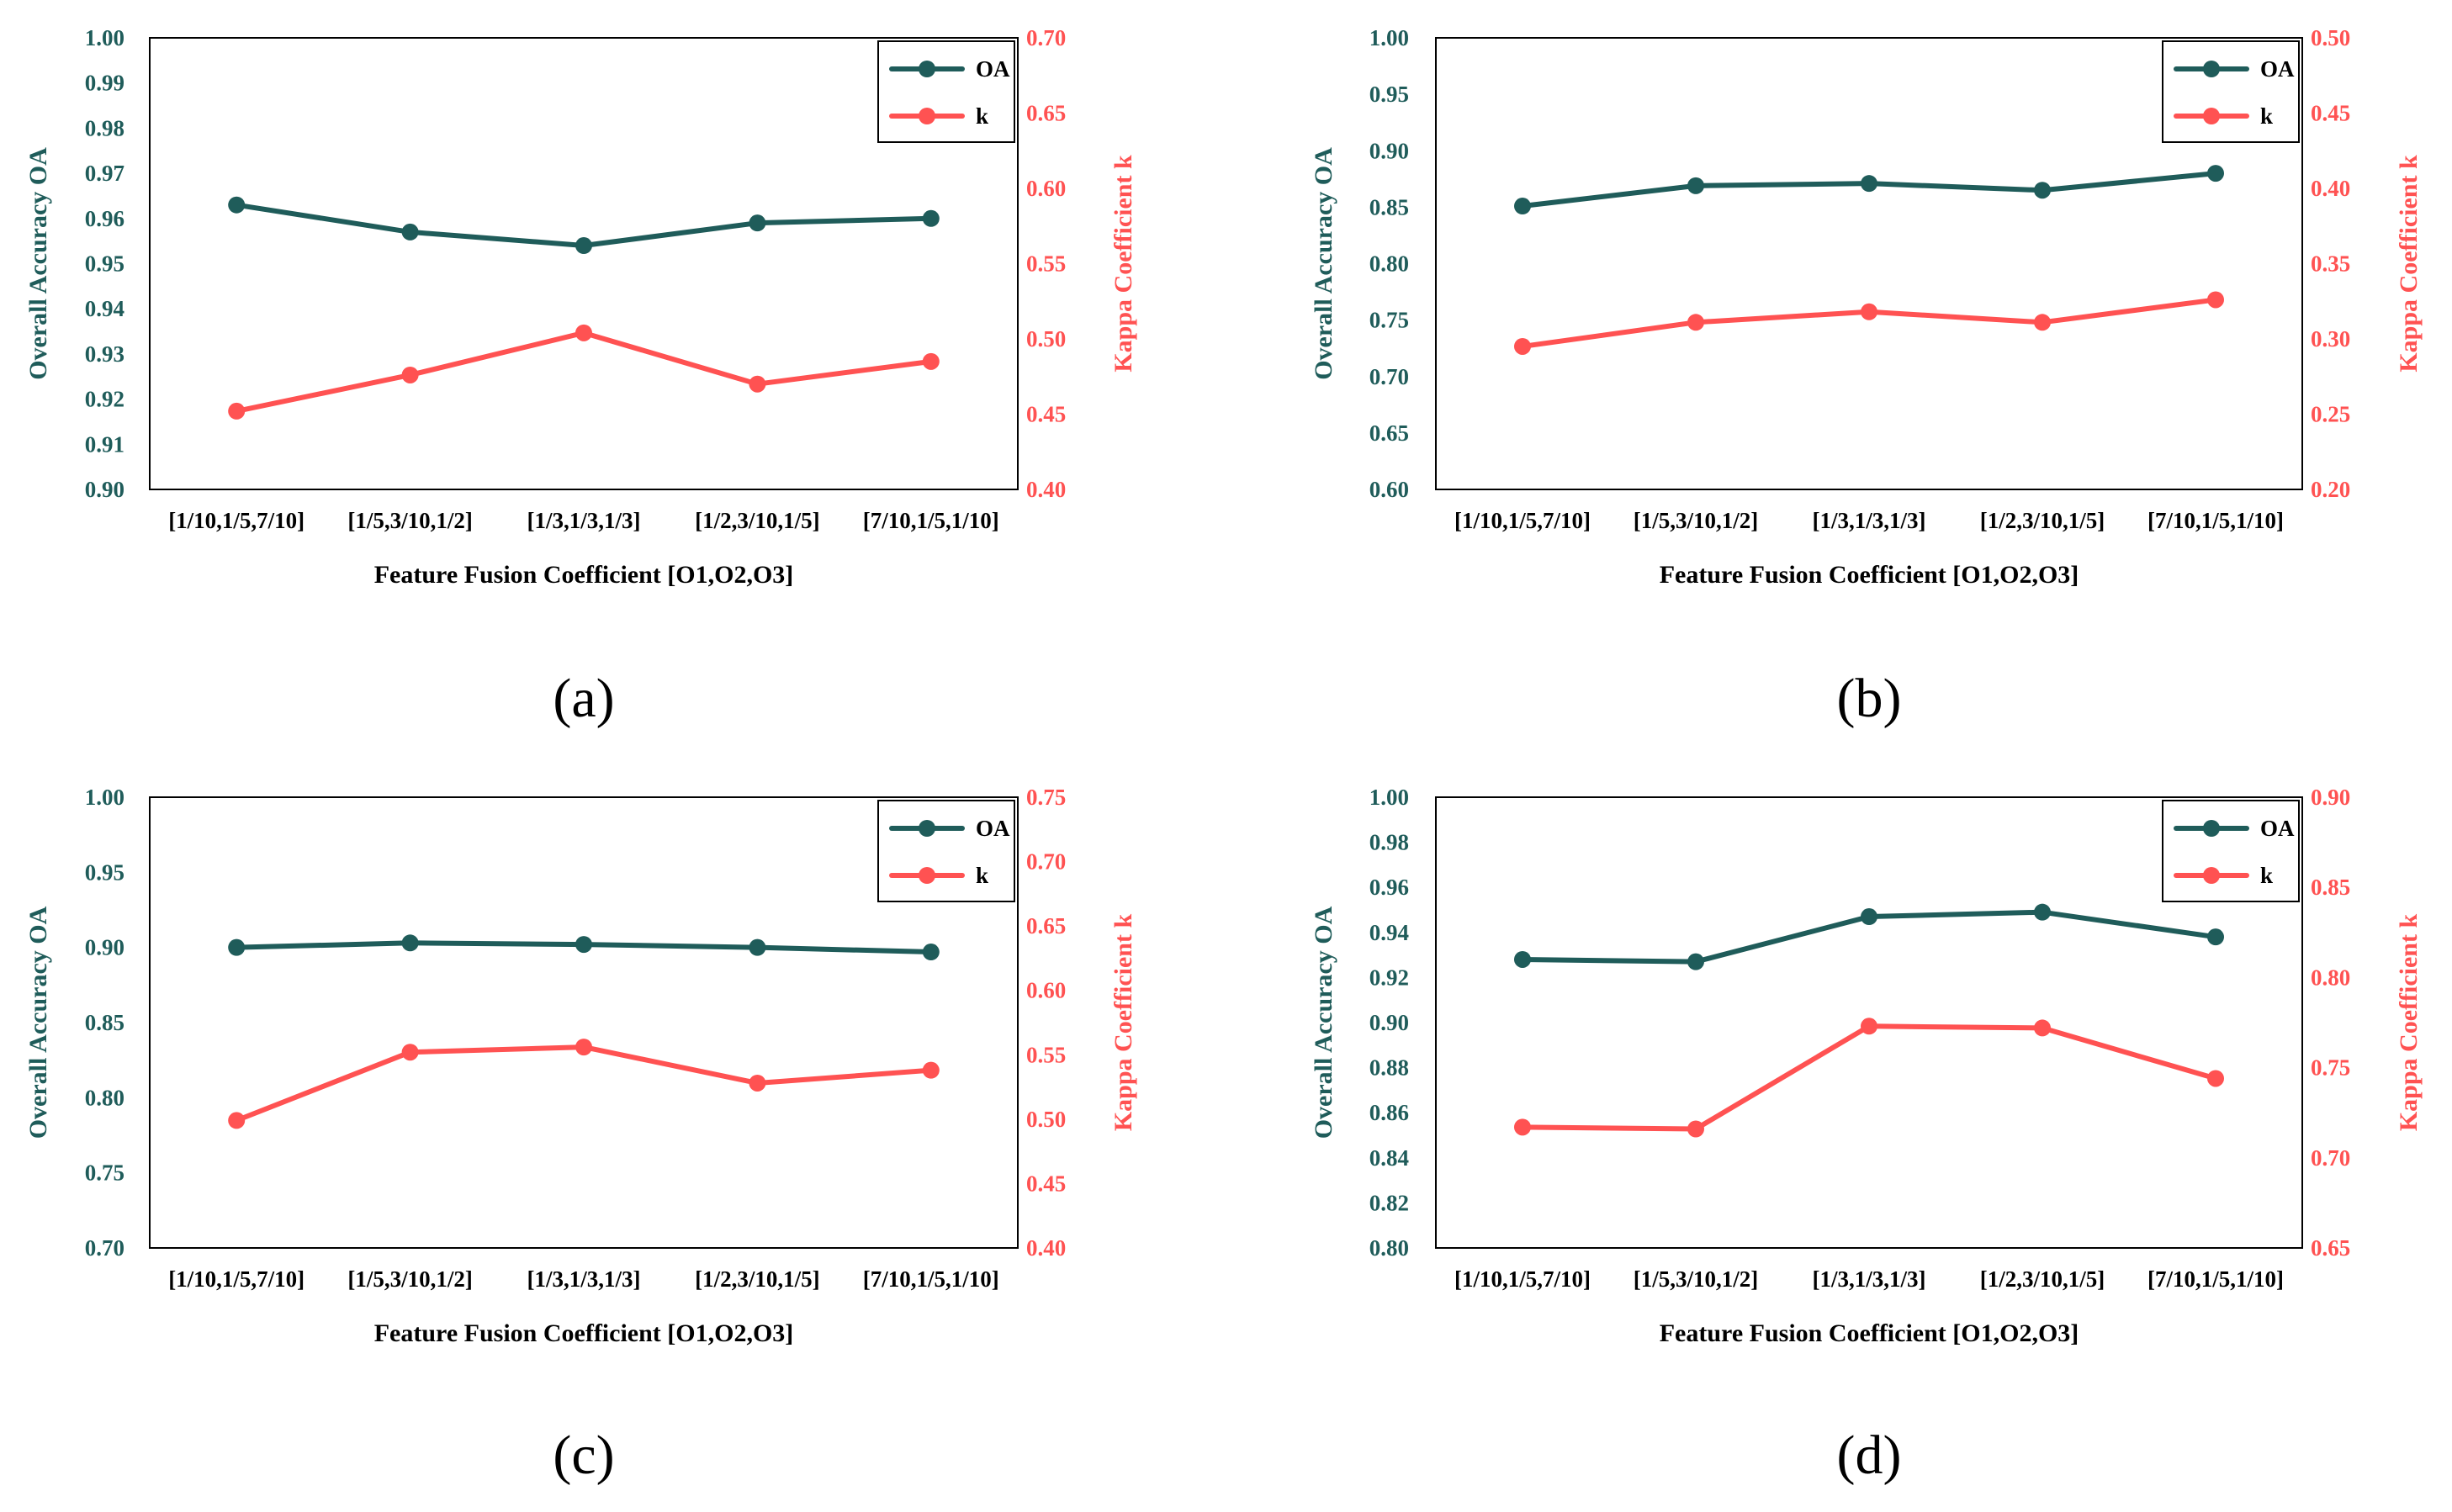 The image size is (2452, 1512). I want to click on y2-tick-label: 0.35, so click(2331, 264).